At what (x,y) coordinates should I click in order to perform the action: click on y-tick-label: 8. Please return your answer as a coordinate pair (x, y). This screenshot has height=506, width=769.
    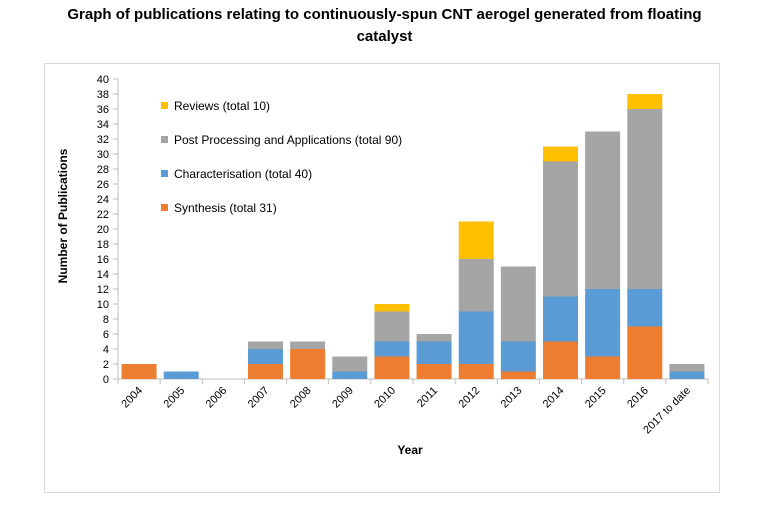
    Looking at the image, I should click on (106, 320).